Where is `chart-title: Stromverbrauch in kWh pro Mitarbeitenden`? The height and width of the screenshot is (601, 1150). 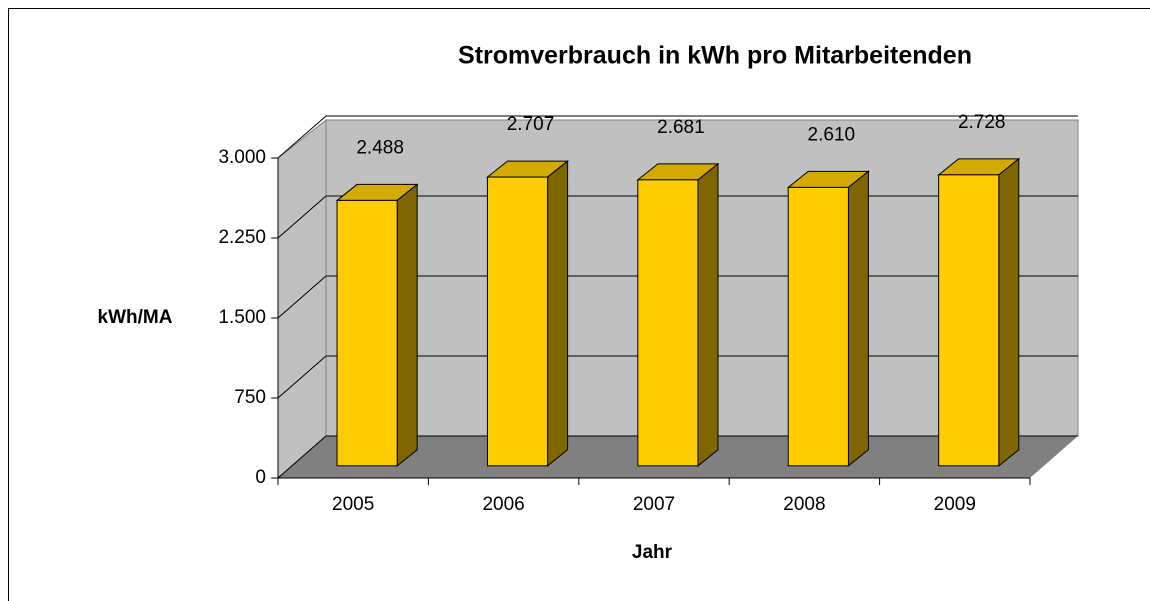
chart-title: Stromverbrauch in kWh pro Mitarbeitenden is located at coordinates (715, 56).